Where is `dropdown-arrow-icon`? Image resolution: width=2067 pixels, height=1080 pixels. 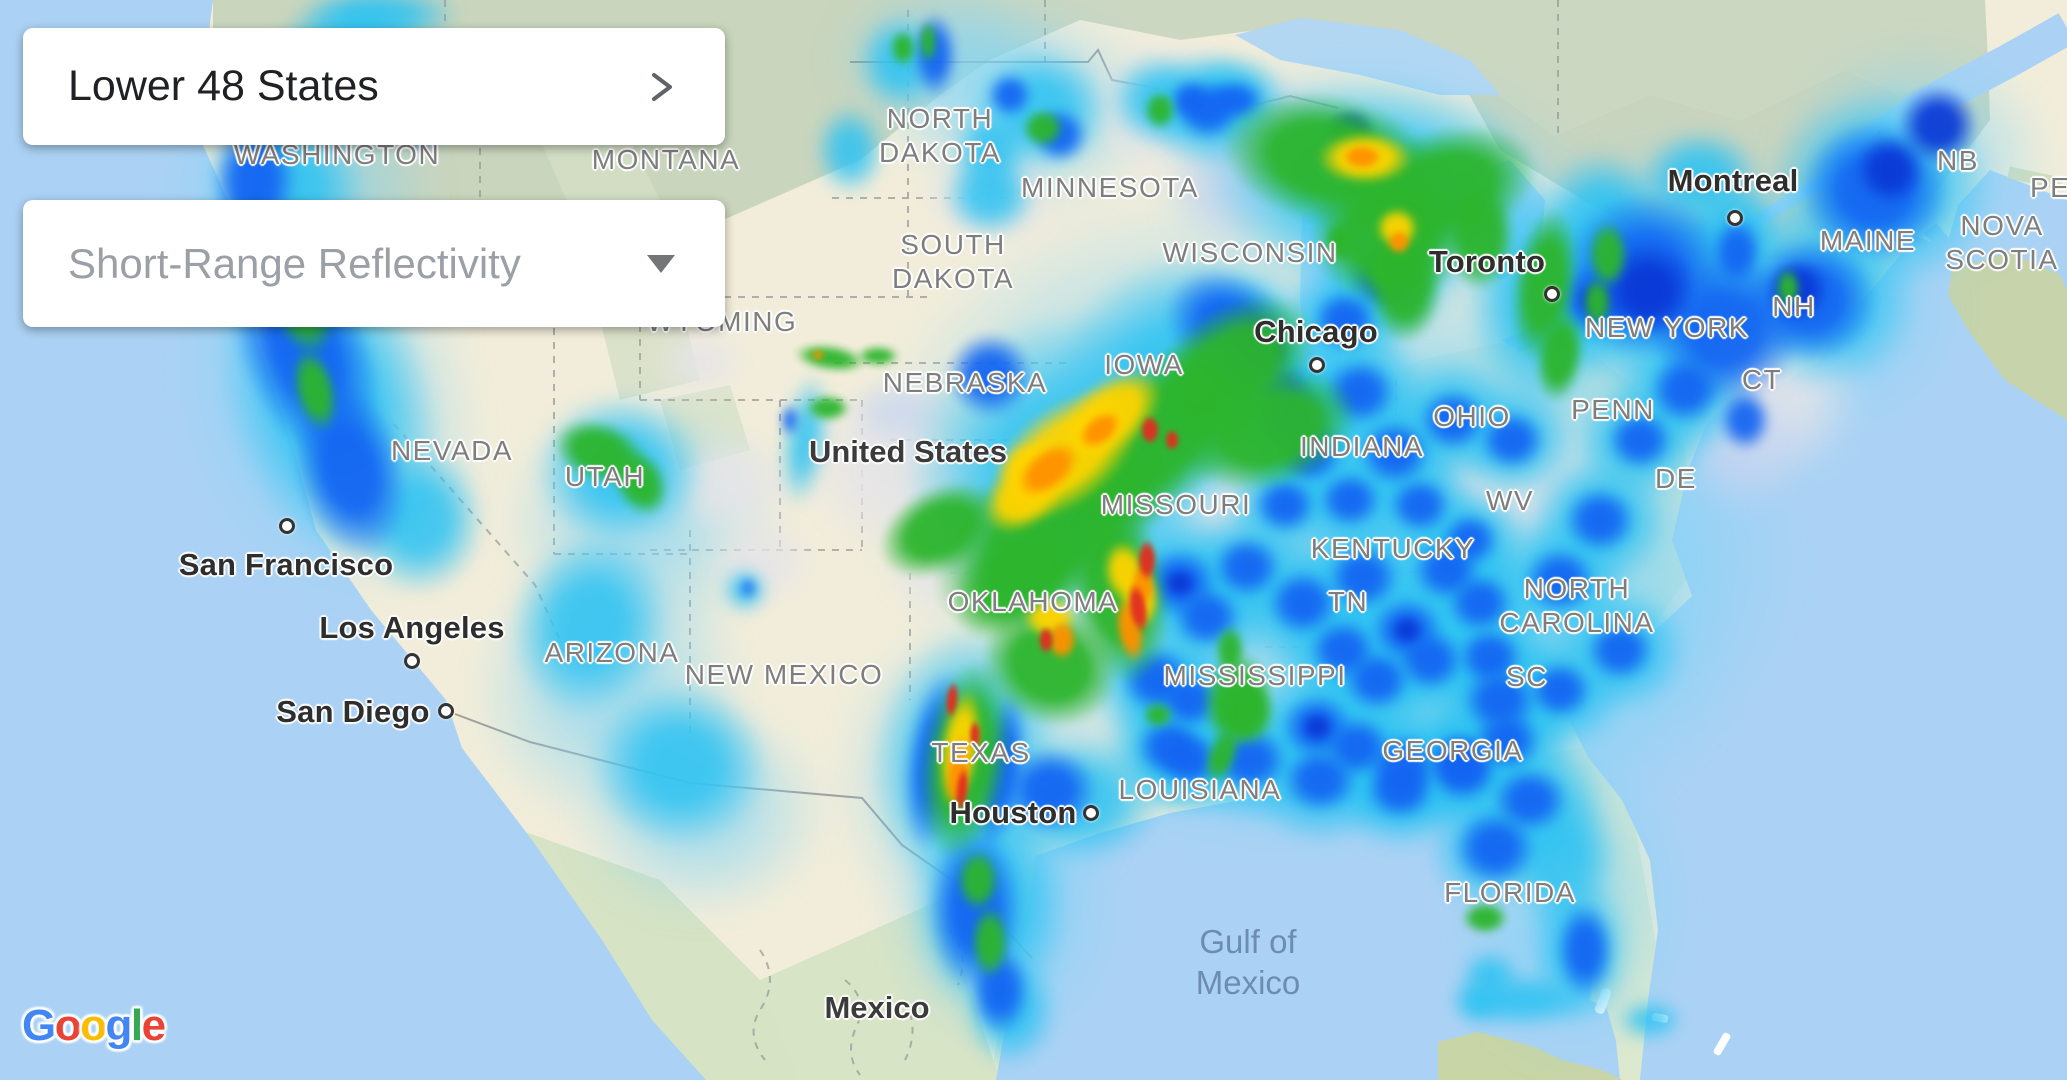 dropdown-arrow-icon is located at coordinates (661, 263).